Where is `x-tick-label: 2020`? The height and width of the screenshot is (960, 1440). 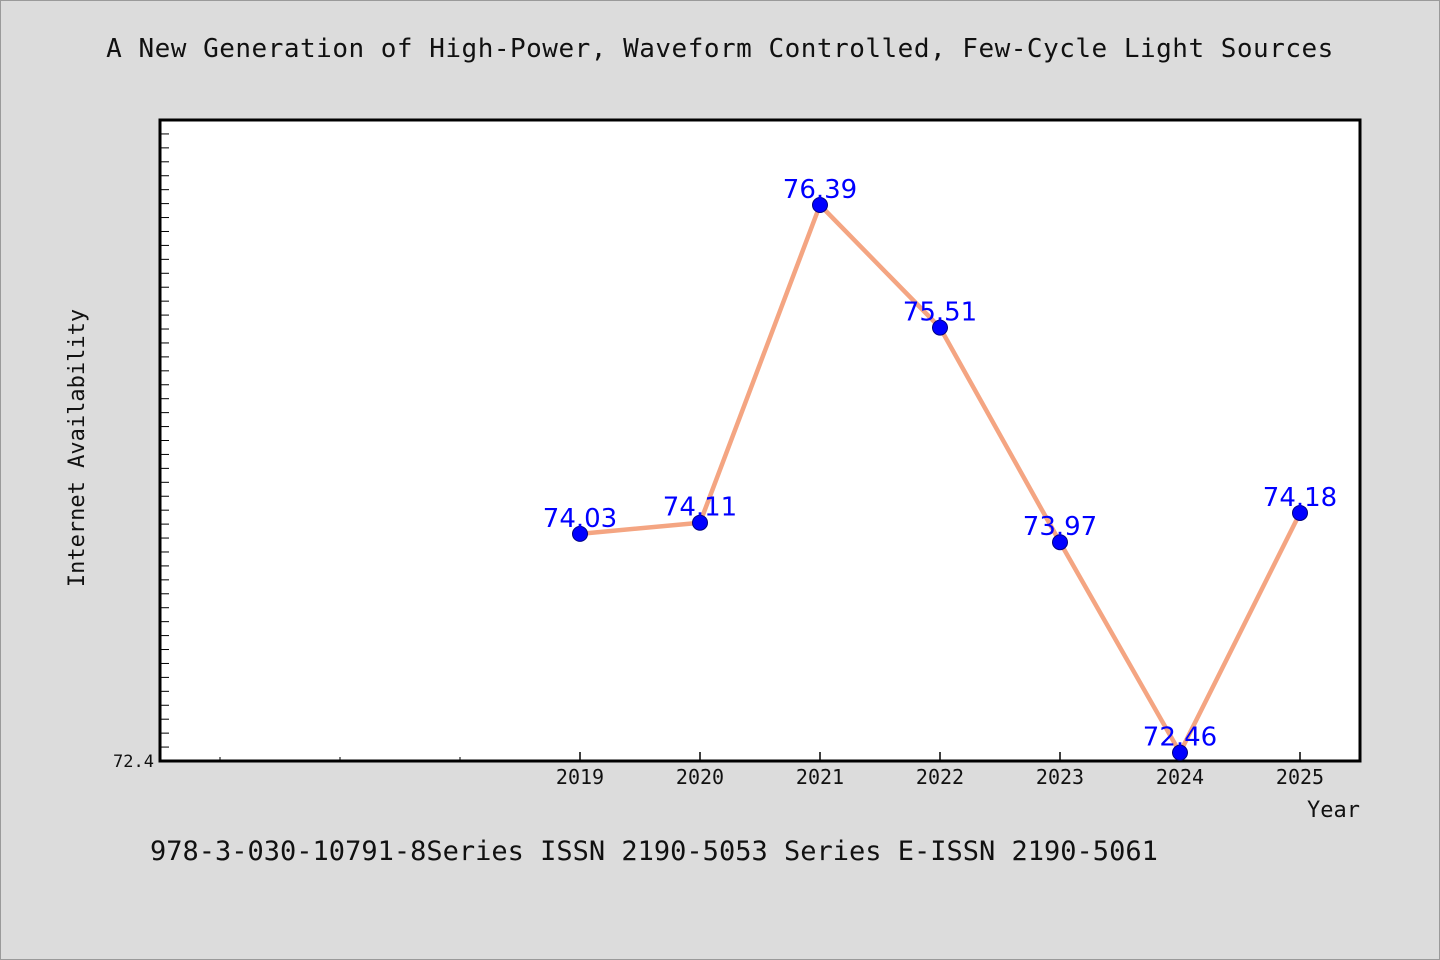
x-tick-label: 2020 is located at coordinates (700, 777).